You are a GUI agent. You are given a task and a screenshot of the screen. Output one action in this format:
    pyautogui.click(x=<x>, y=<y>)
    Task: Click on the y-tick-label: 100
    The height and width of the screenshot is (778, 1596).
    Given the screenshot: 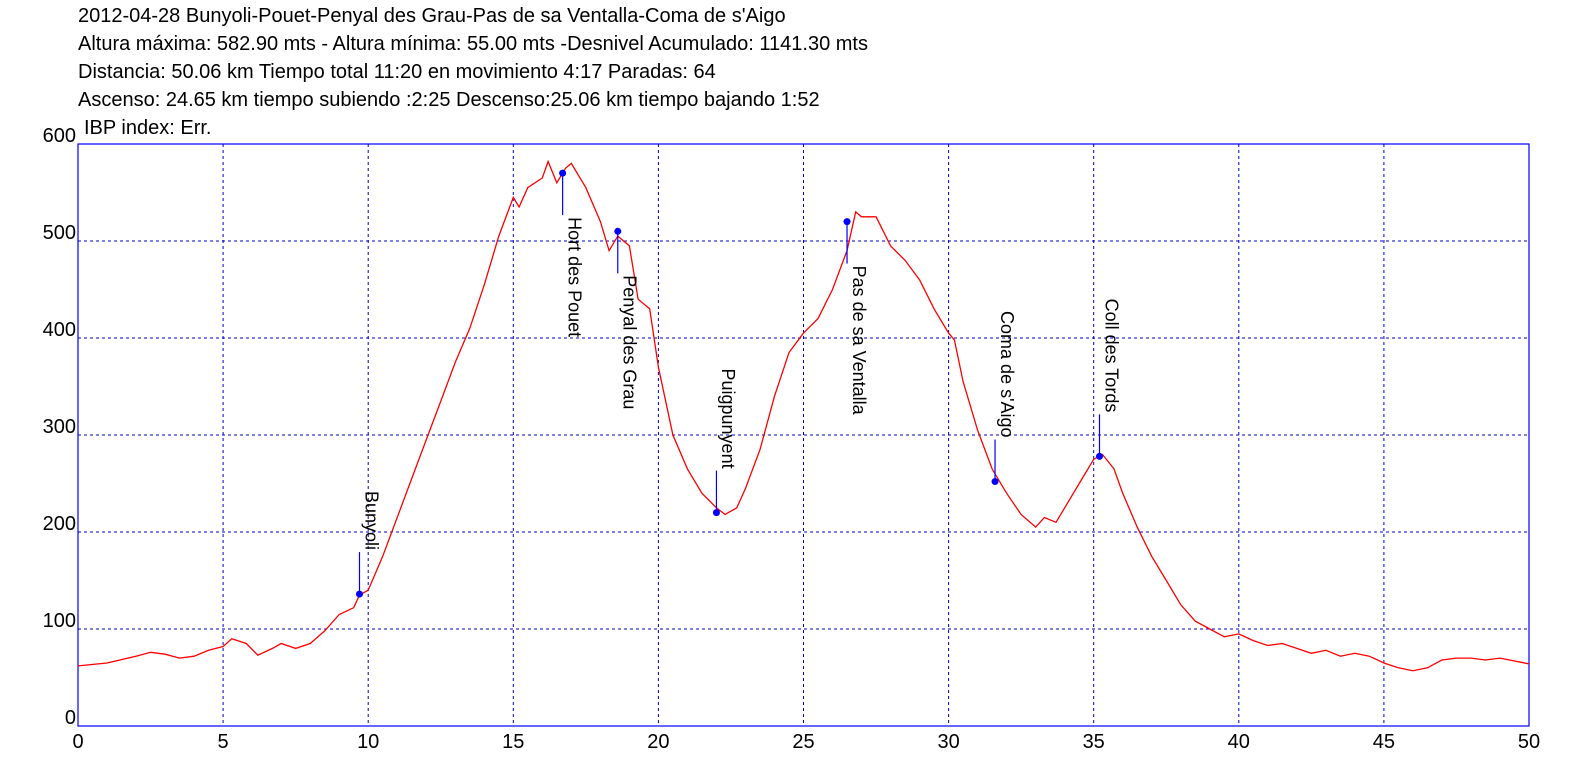 What is the action you would take?
    pyautogui.click(x=59, y=621)
    